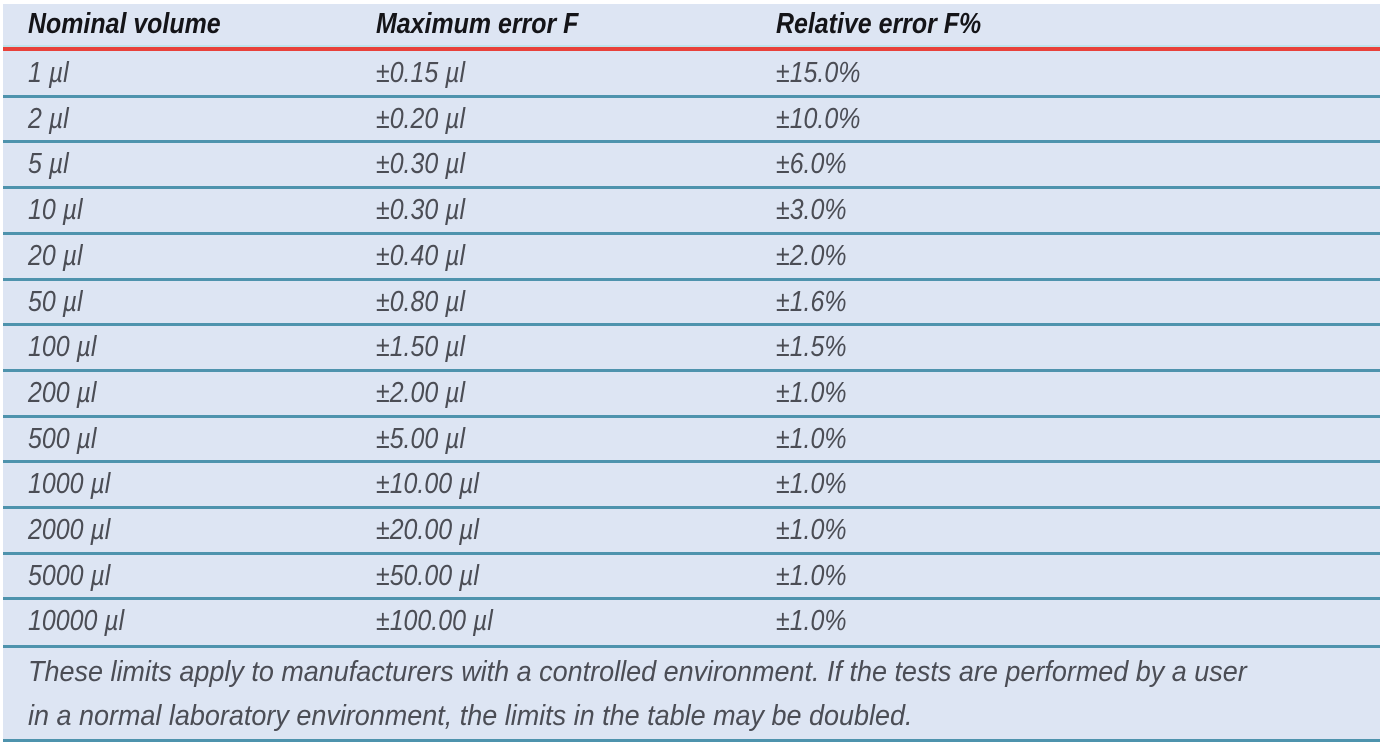 This screenshot has height=753, width=1392. Describe the element at coordinates (124, 24) in the screenshot. I see `header-nominal-volume: Nominal volume` at that location.